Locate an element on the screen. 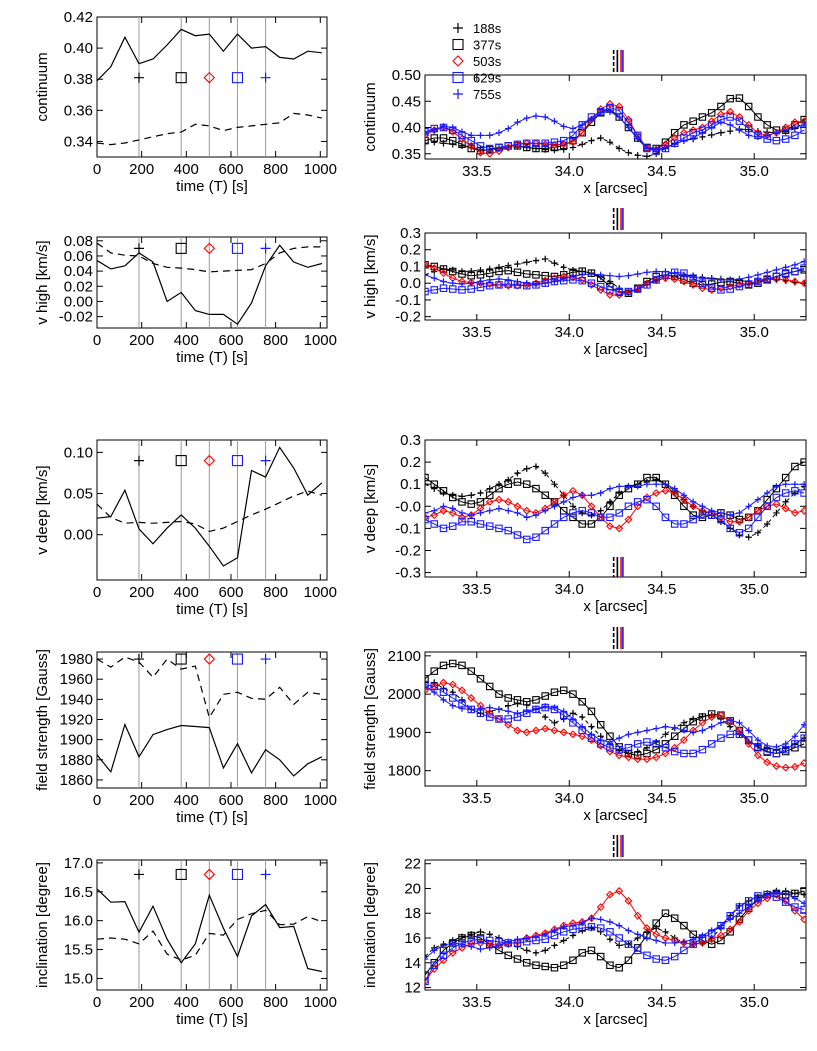  time-marker-symbol is located at coordinates (237, 461).